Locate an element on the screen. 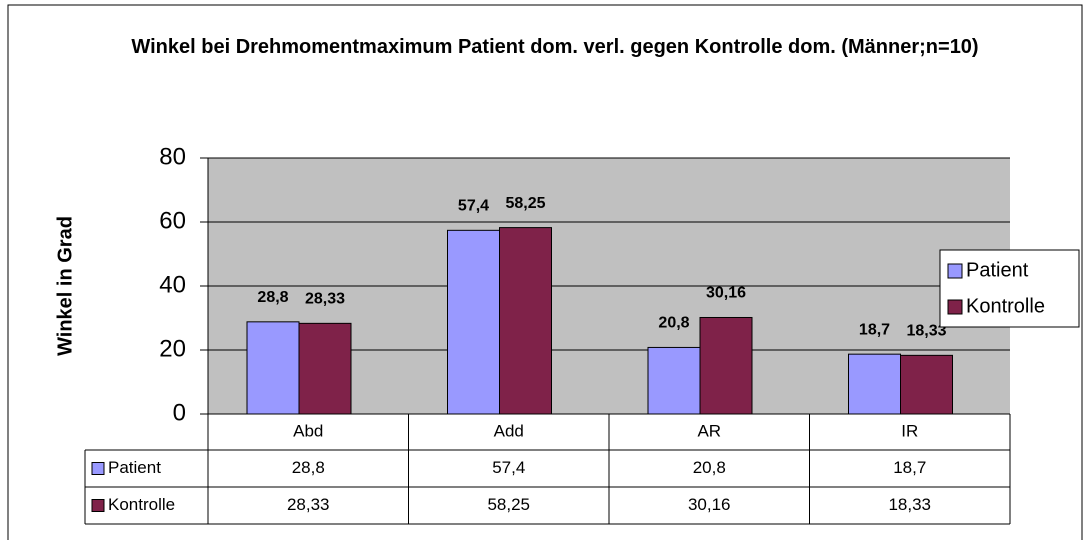  table-cell: 28,8 is located at coordinates (308, 467).